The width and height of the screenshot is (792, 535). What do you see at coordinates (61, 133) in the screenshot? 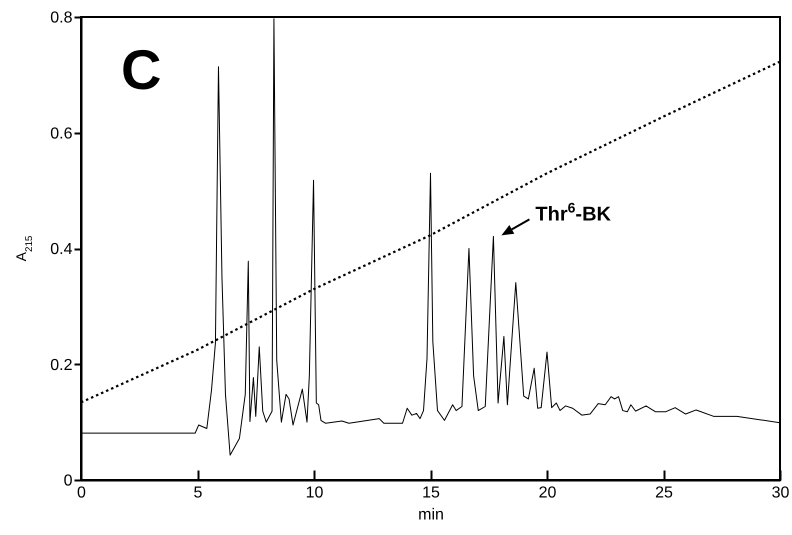
I see `y-tick-label: 0.6` at bounding box center [61, 133].